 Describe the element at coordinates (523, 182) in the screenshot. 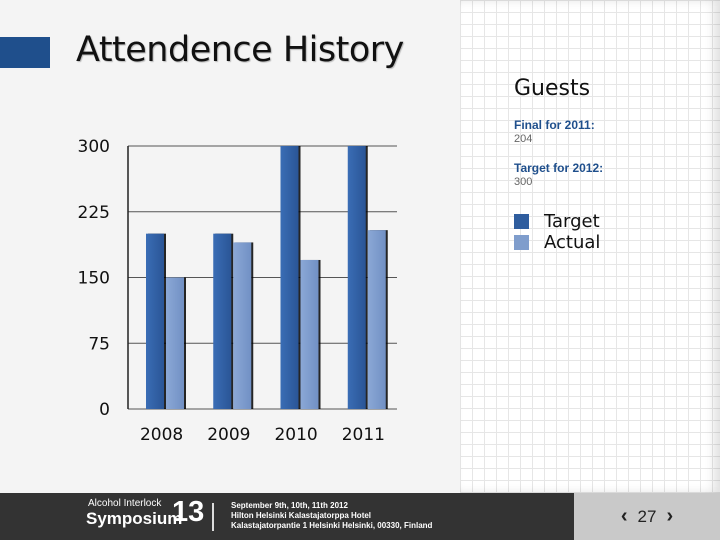

I see `target-2012-value: 300` at that location.